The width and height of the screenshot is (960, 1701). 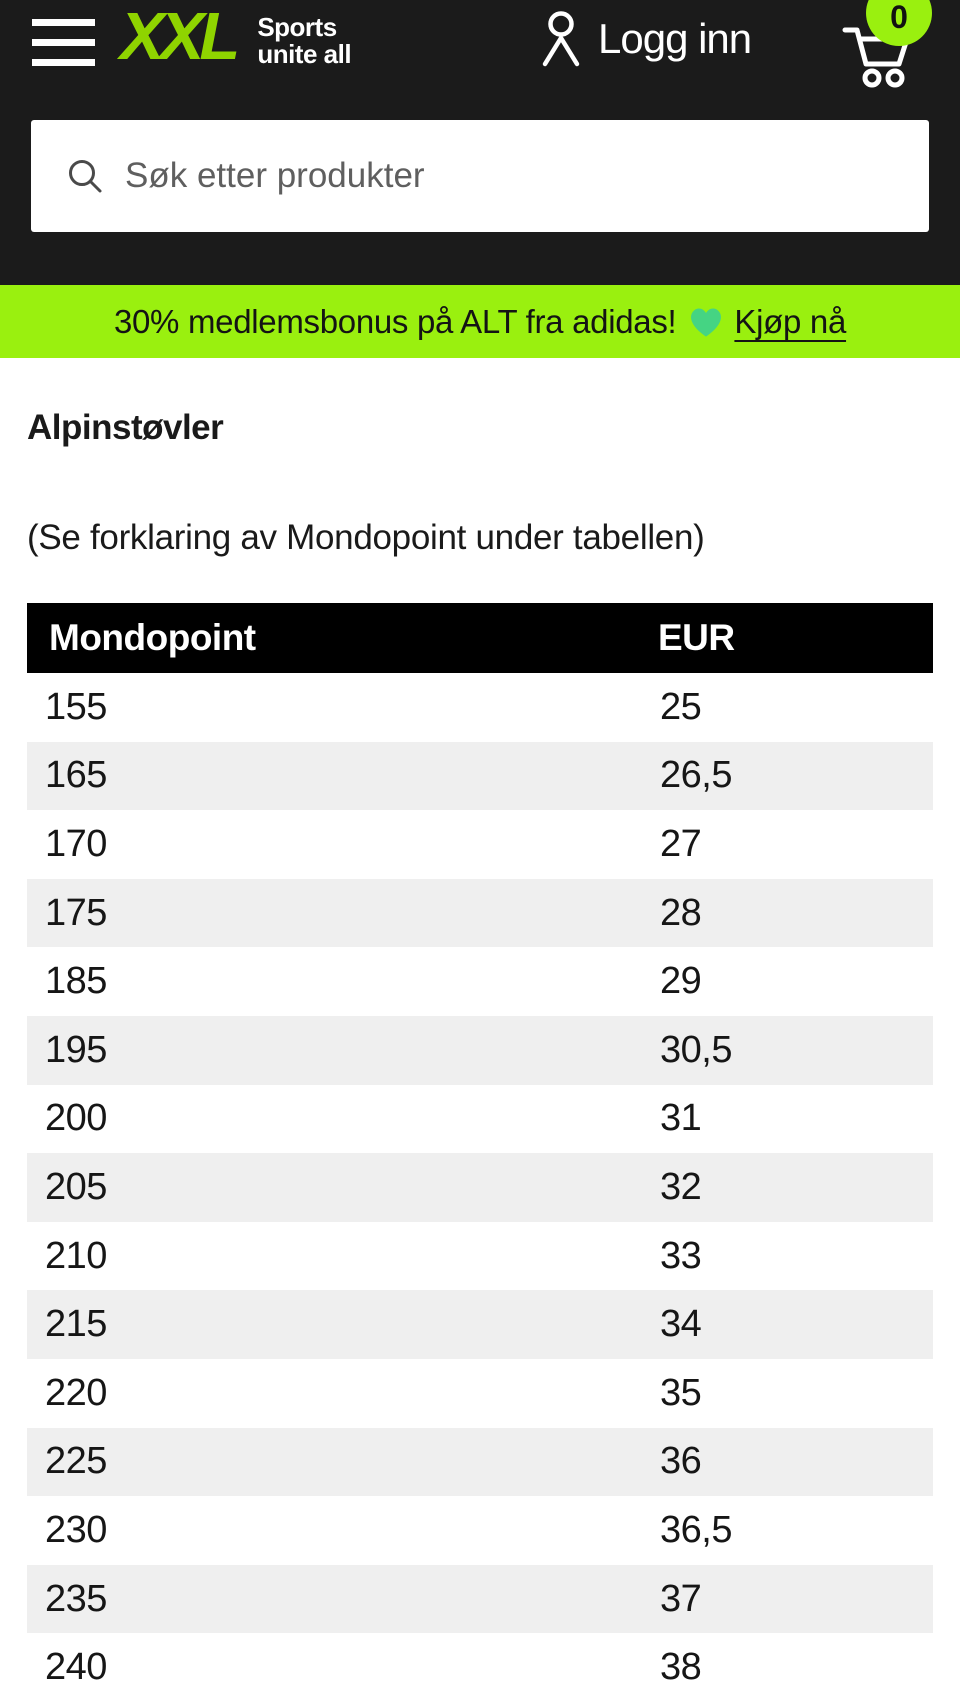 I want to click on table-row: 185 29, so click(x=480, y=981).